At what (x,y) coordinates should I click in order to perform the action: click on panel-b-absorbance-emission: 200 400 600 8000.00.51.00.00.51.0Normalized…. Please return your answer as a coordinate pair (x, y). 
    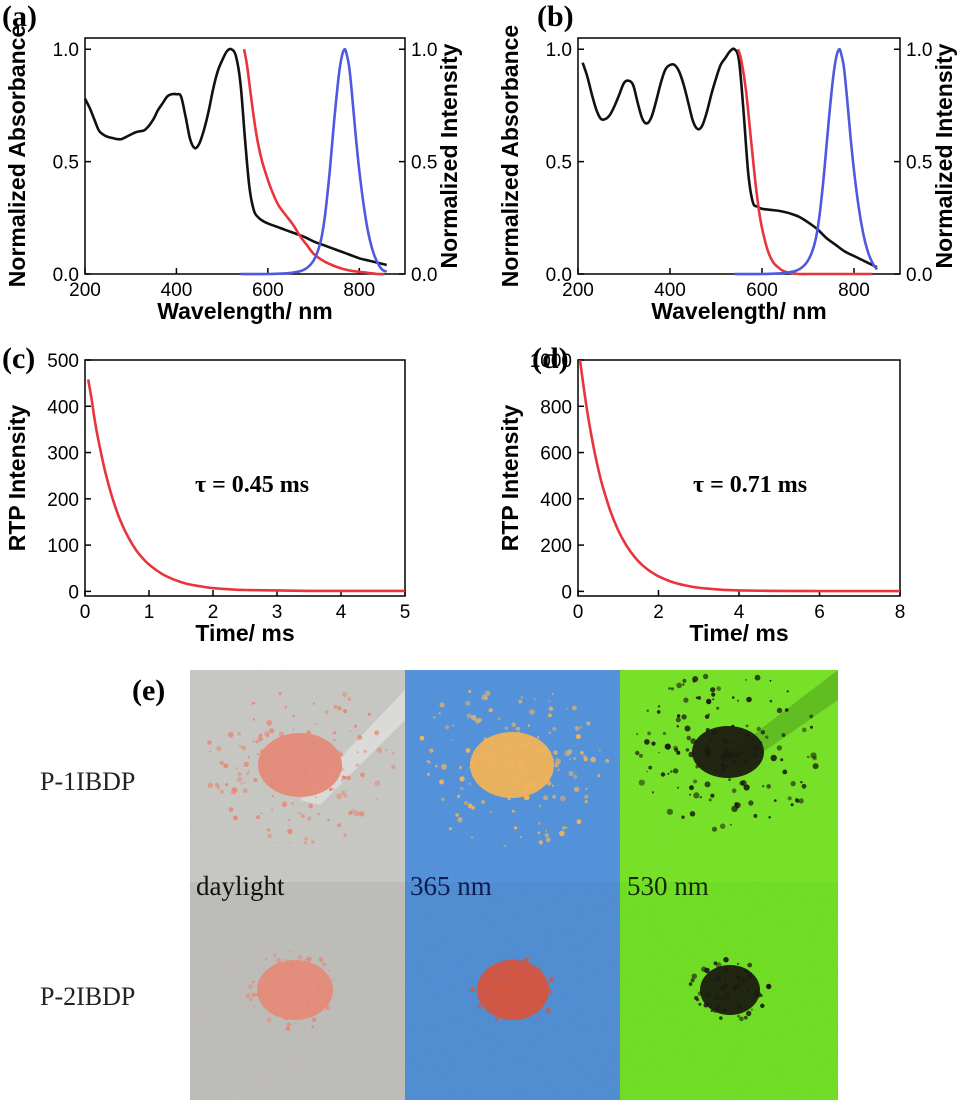
    Looking at the image, I should click on (727, 162).